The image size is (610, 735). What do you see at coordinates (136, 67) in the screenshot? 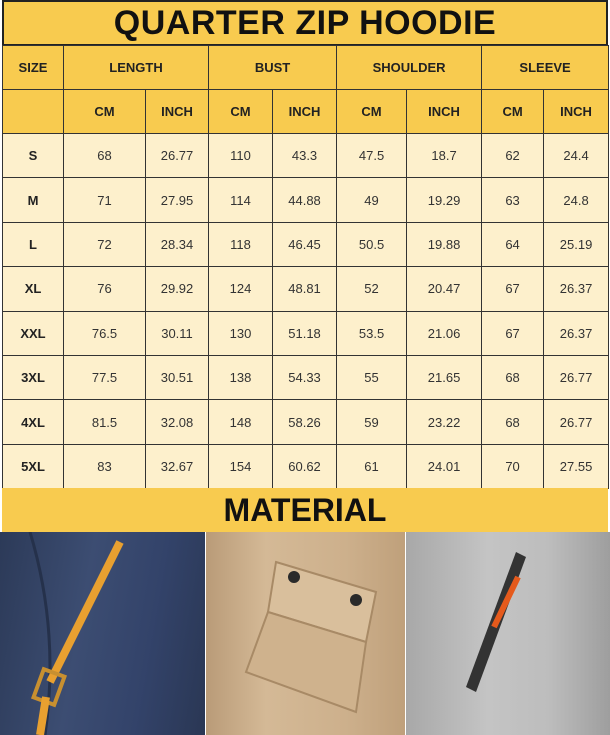
I see `length-header: LENGTH` at bounding box center [136, 67].